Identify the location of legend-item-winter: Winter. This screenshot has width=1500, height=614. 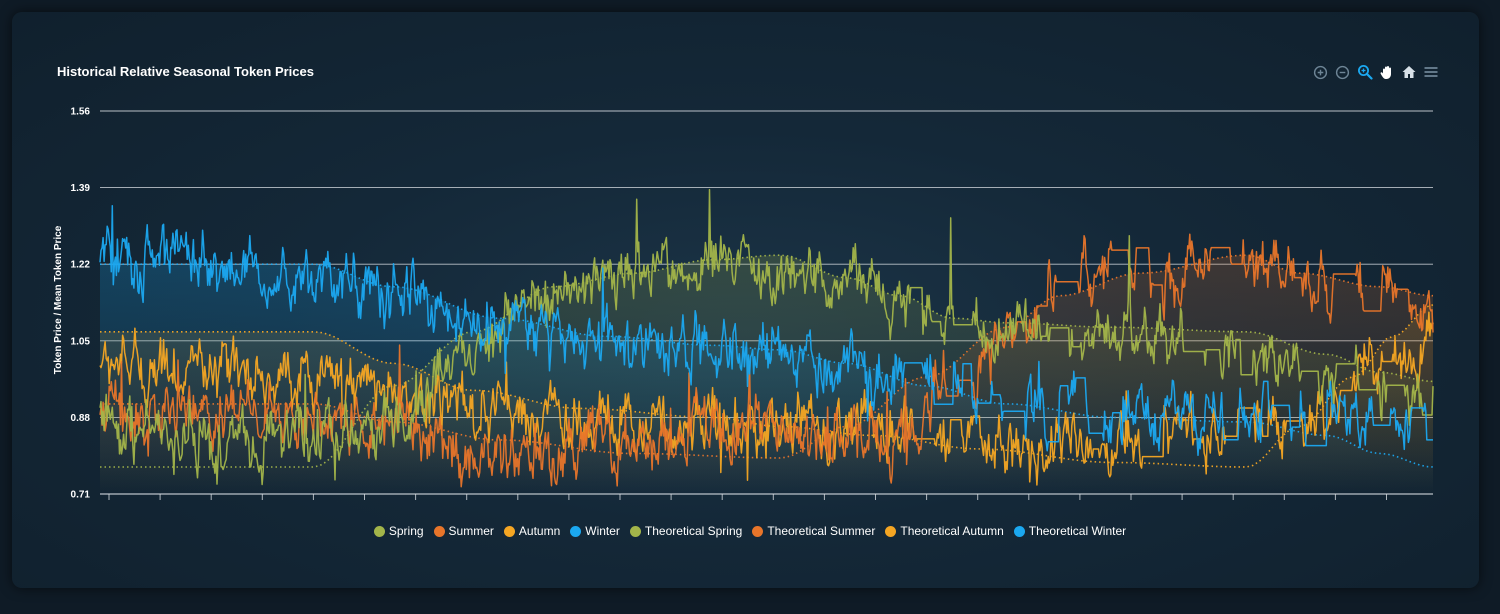
(595, 531).